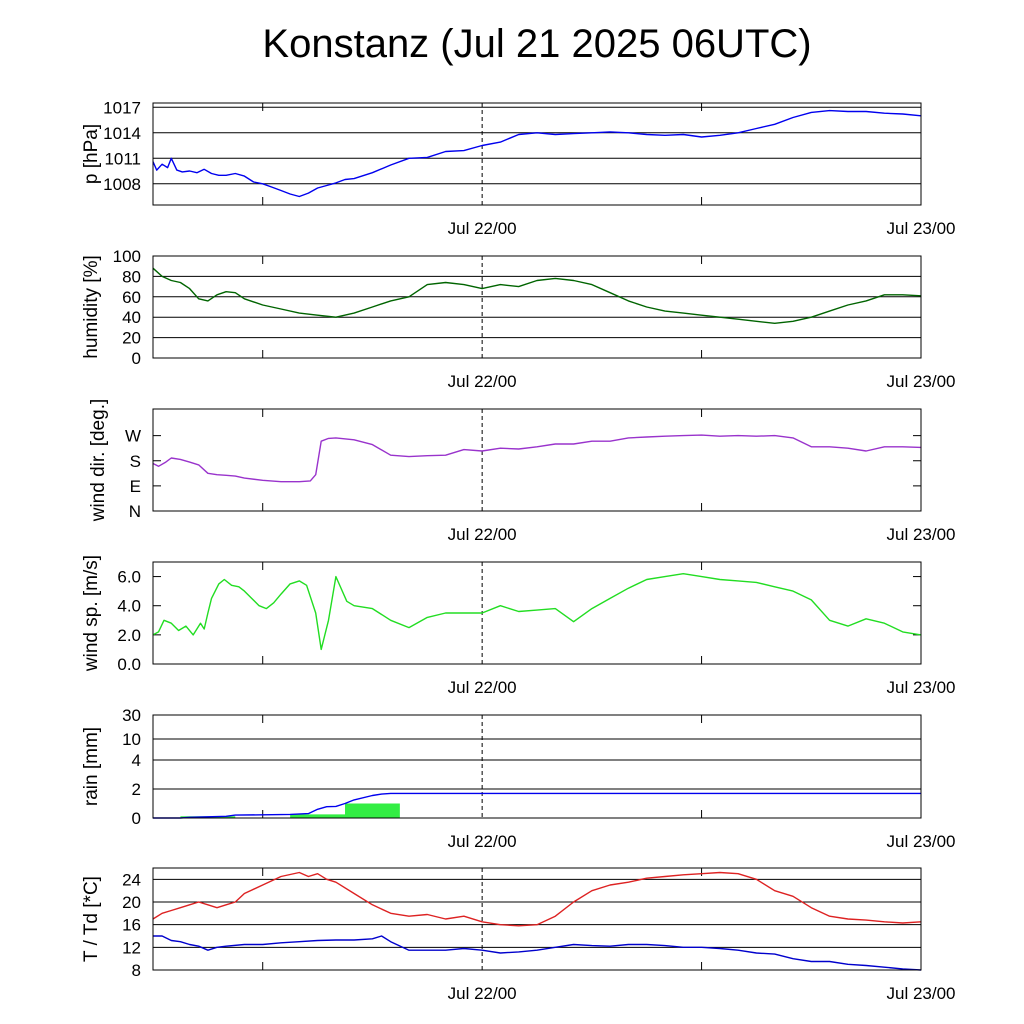  I want to click on y-axis-label: humidity [%], so click(91, 306).